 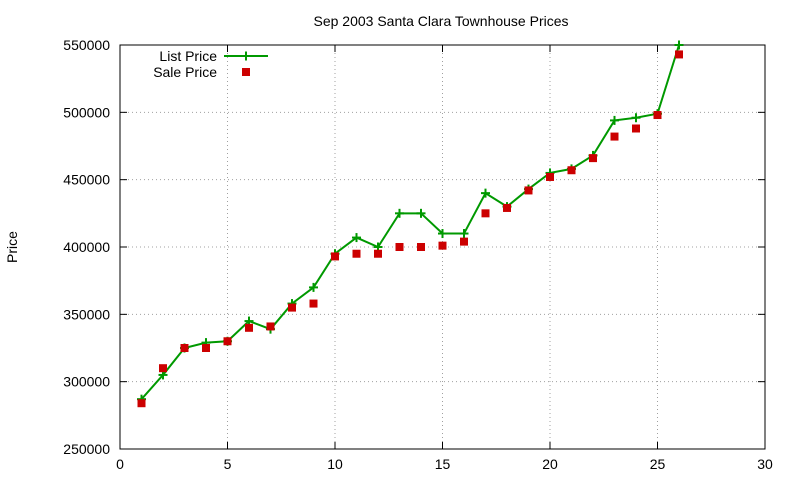 What do you see at coordinates (228, 464) in the screenshot?
I see `x-tick-label: 5` at bounding box center [228, 464].